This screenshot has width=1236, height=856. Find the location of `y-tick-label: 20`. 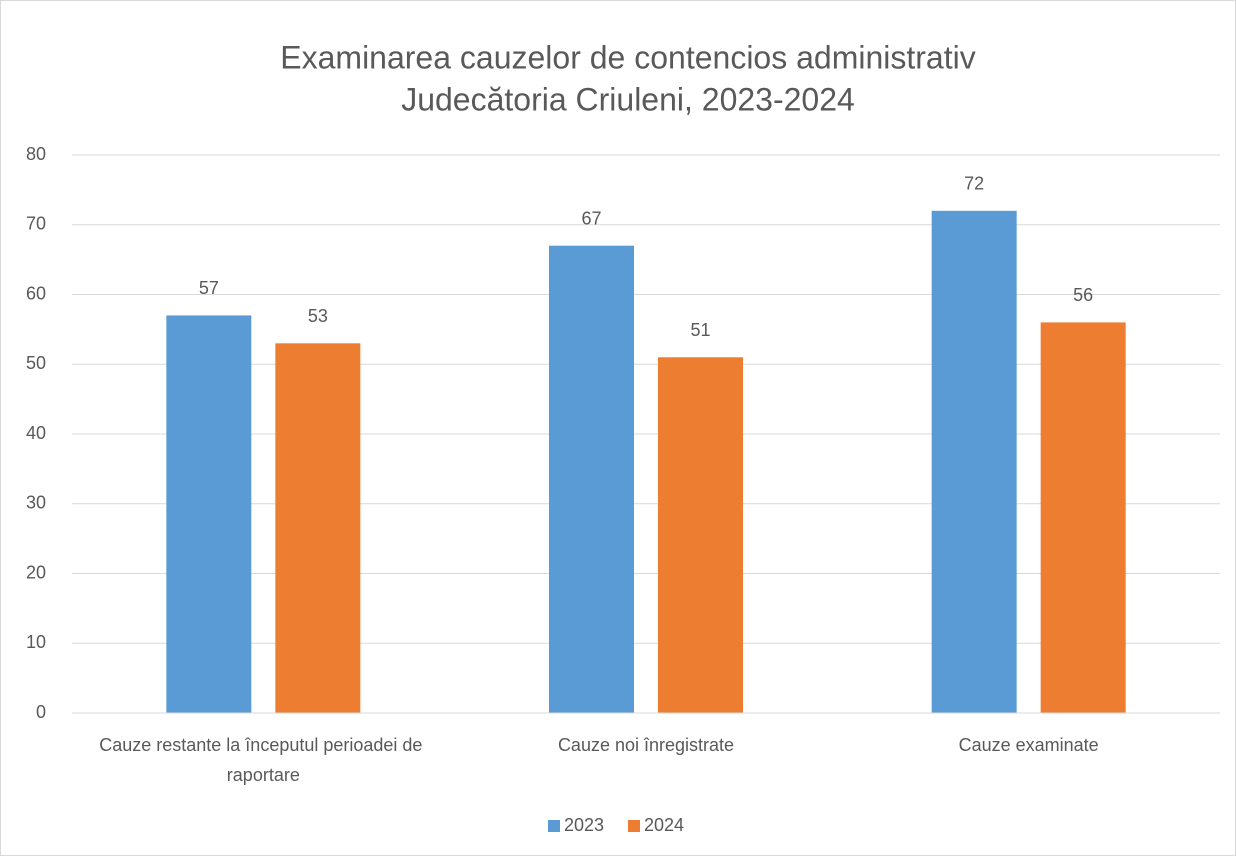

y-tick-label: 20 is located at coordinates (36, 572).